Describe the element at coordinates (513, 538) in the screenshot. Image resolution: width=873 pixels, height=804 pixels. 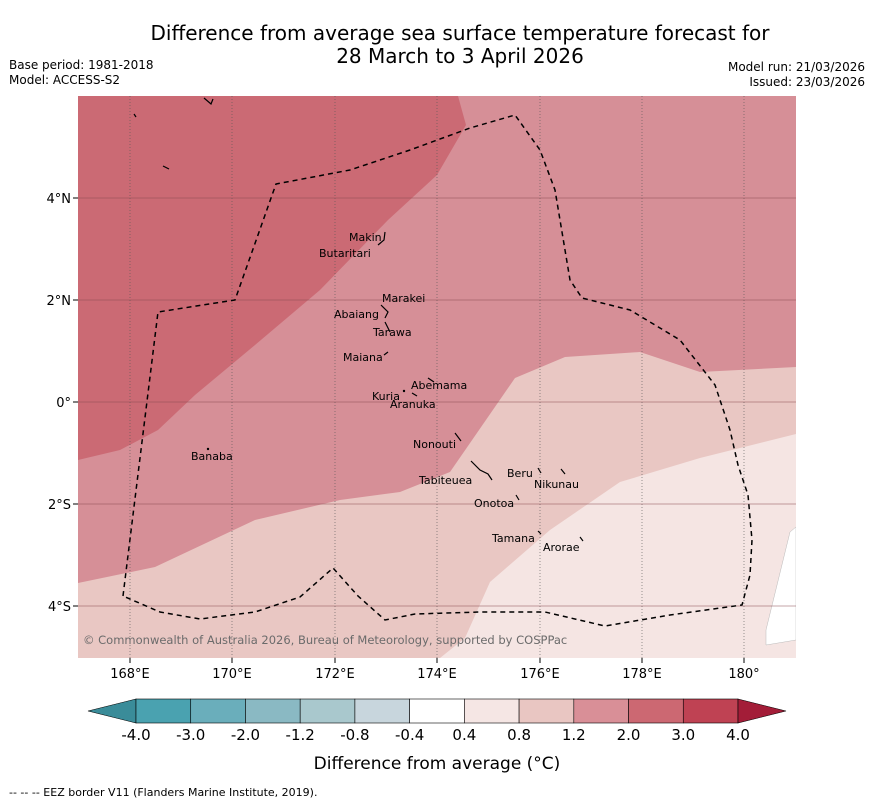
I see `place-label-tamana: Tamana` at that location.